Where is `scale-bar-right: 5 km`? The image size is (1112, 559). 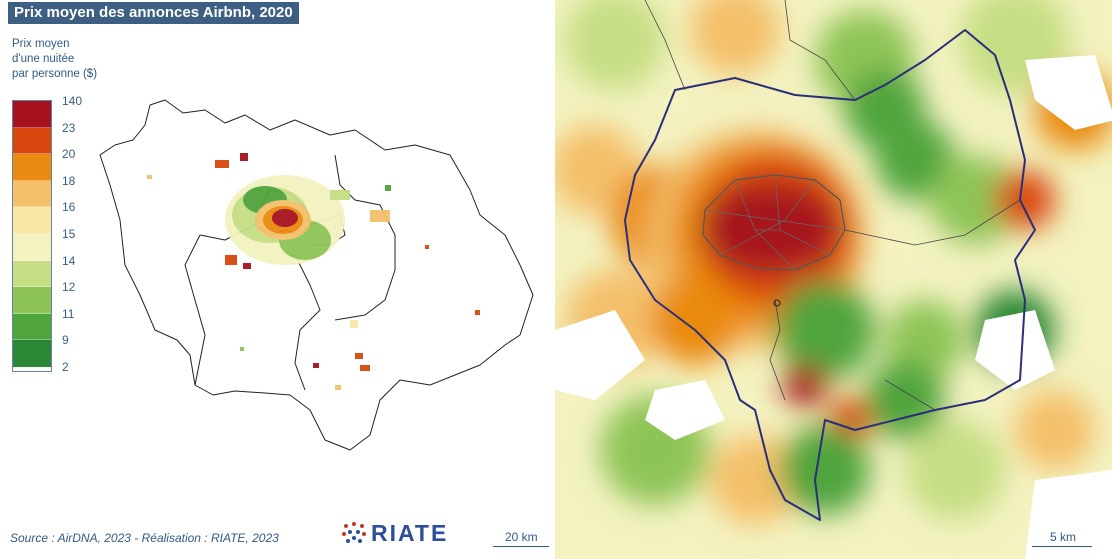 scale-bar-right: 5 km is located at coordinates (1062, 538).